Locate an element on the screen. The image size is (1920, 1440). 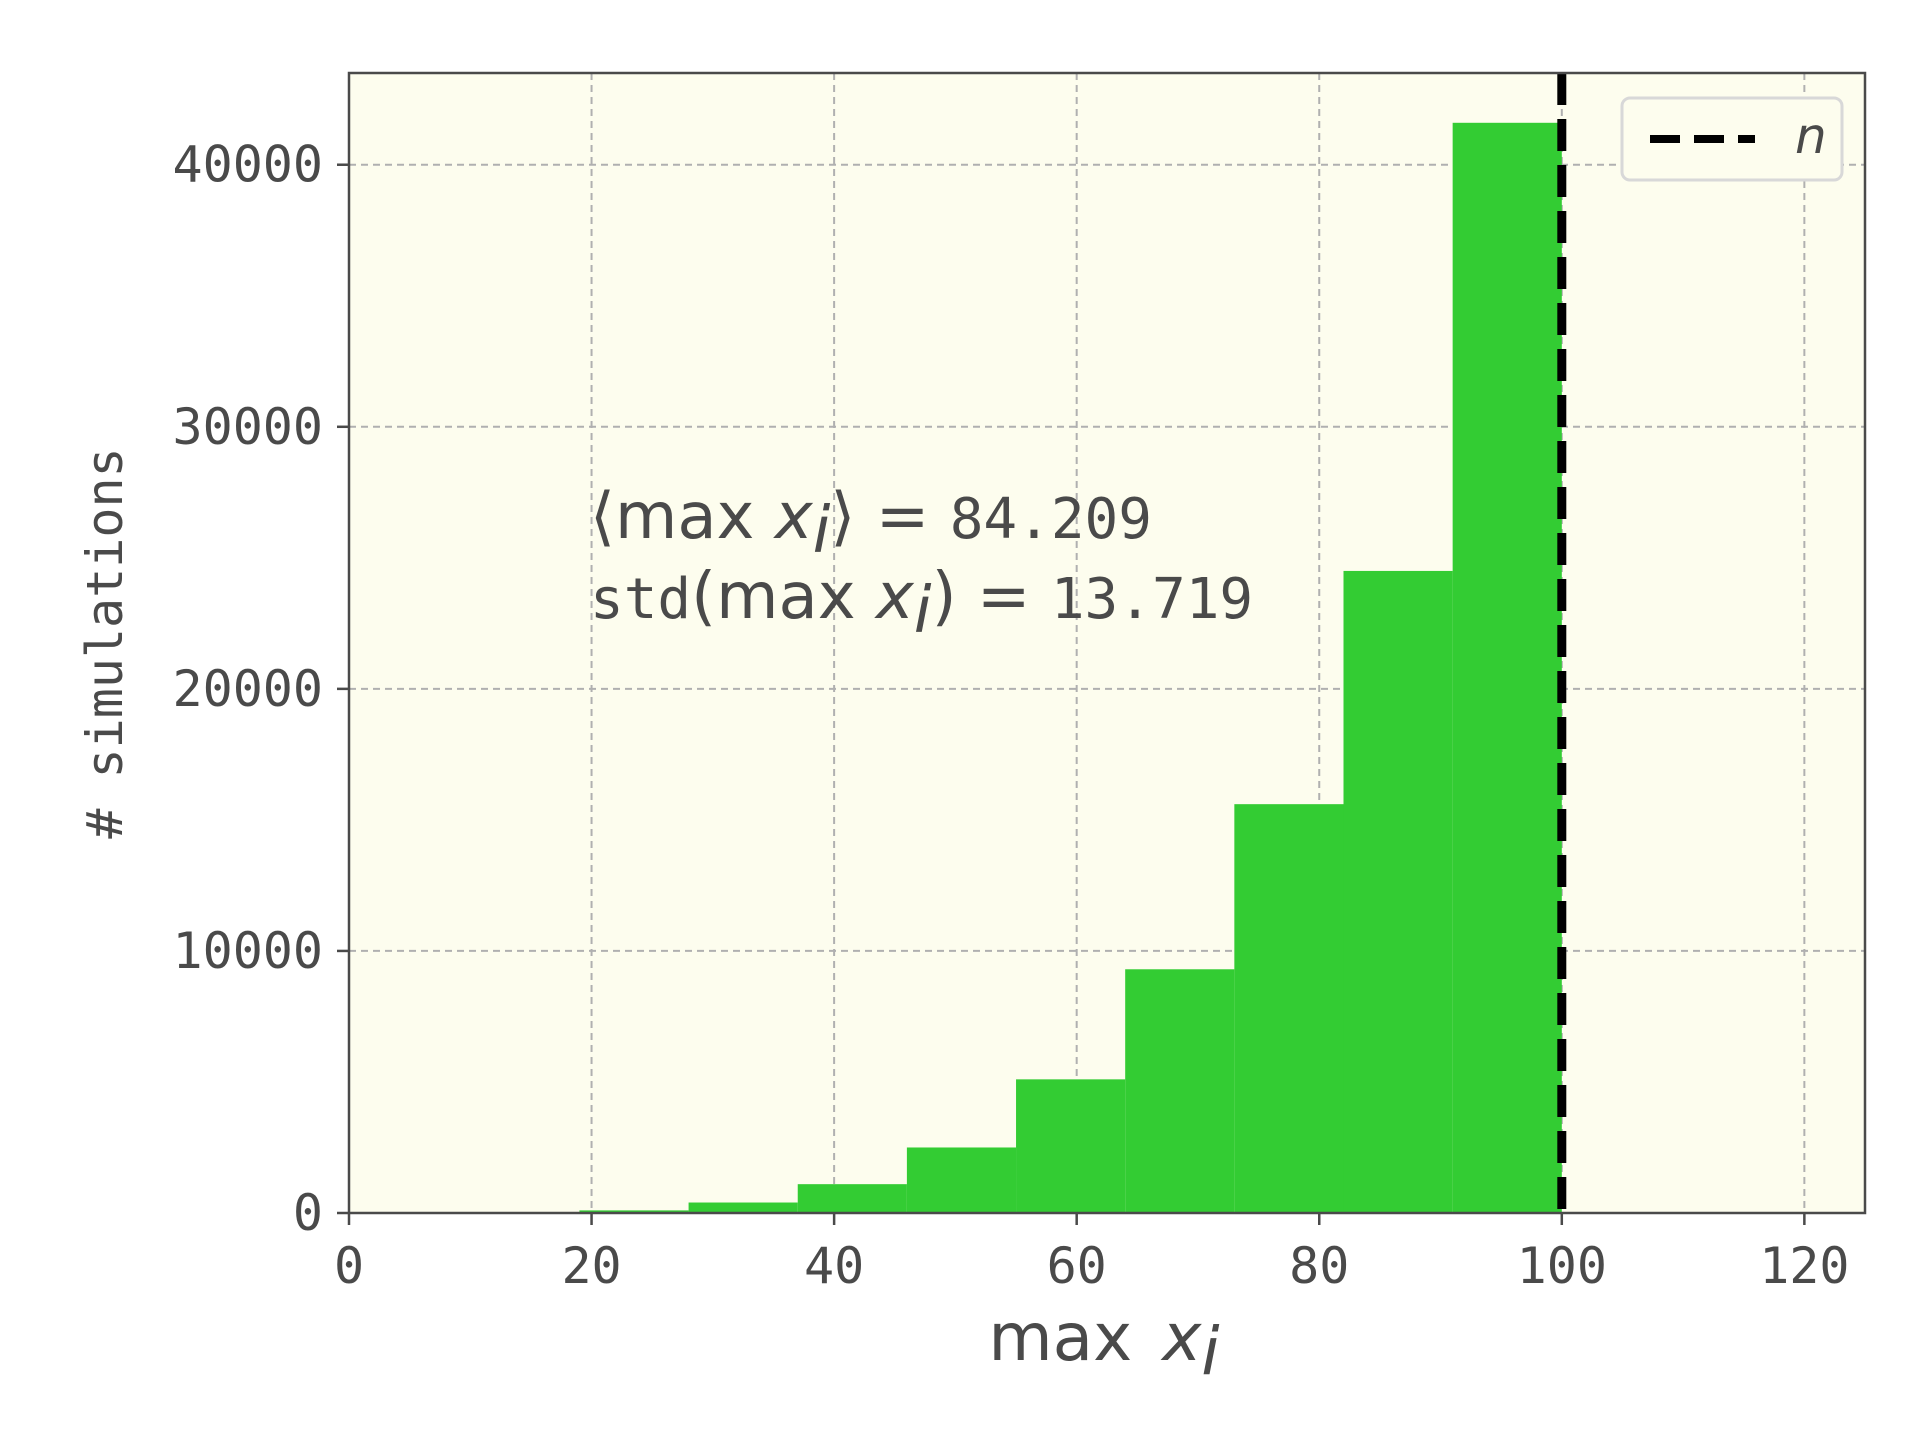
x-axis-ticks: 0 20 40 60 80 100 120 is located at coordinates (1092, 1254).